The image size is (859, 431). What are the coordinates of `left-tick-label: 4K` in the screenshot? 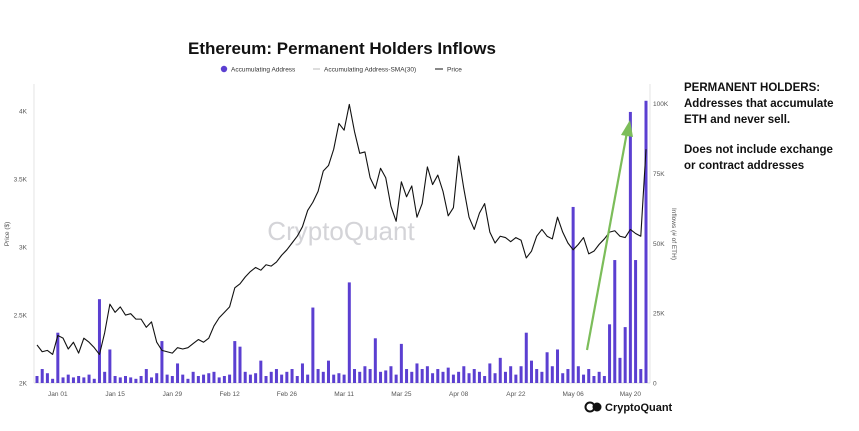 It's located at (23, 112).